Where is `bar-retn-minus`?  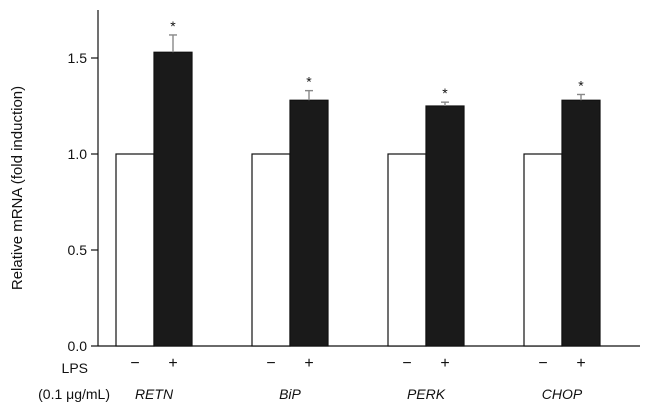
bar-retn-minus is located at coordinates (135, 250).